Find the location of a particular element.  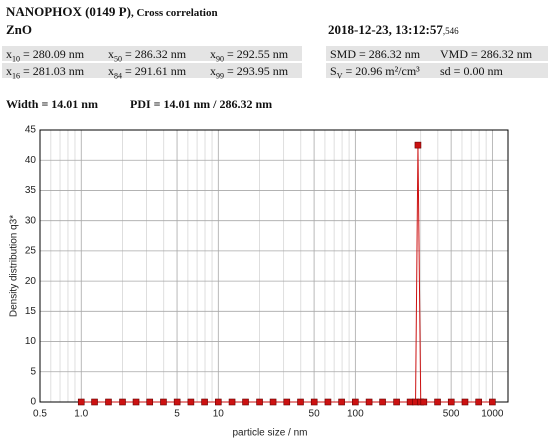

title: NANOPHOX (0149 P) is located at coordinates (68, 11).